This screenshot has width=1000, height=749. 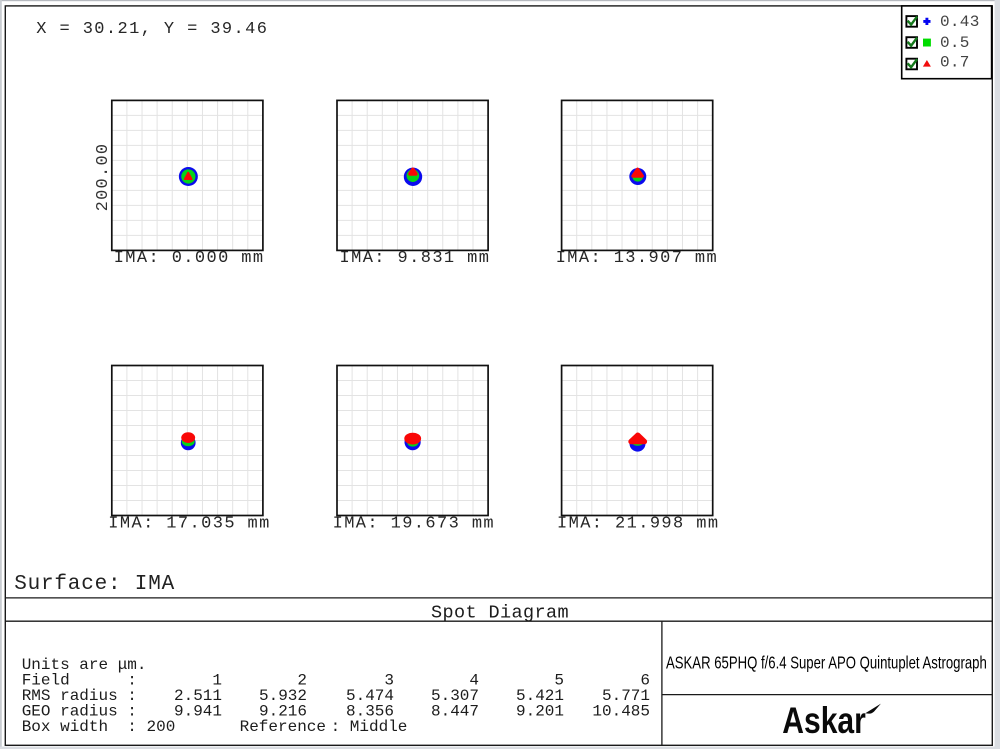 What do you see at coordinates (152, 29) in the screenshot?
I see `svg-text: X = 30.21, Y = 39.46` at bounding box center [152, 29].